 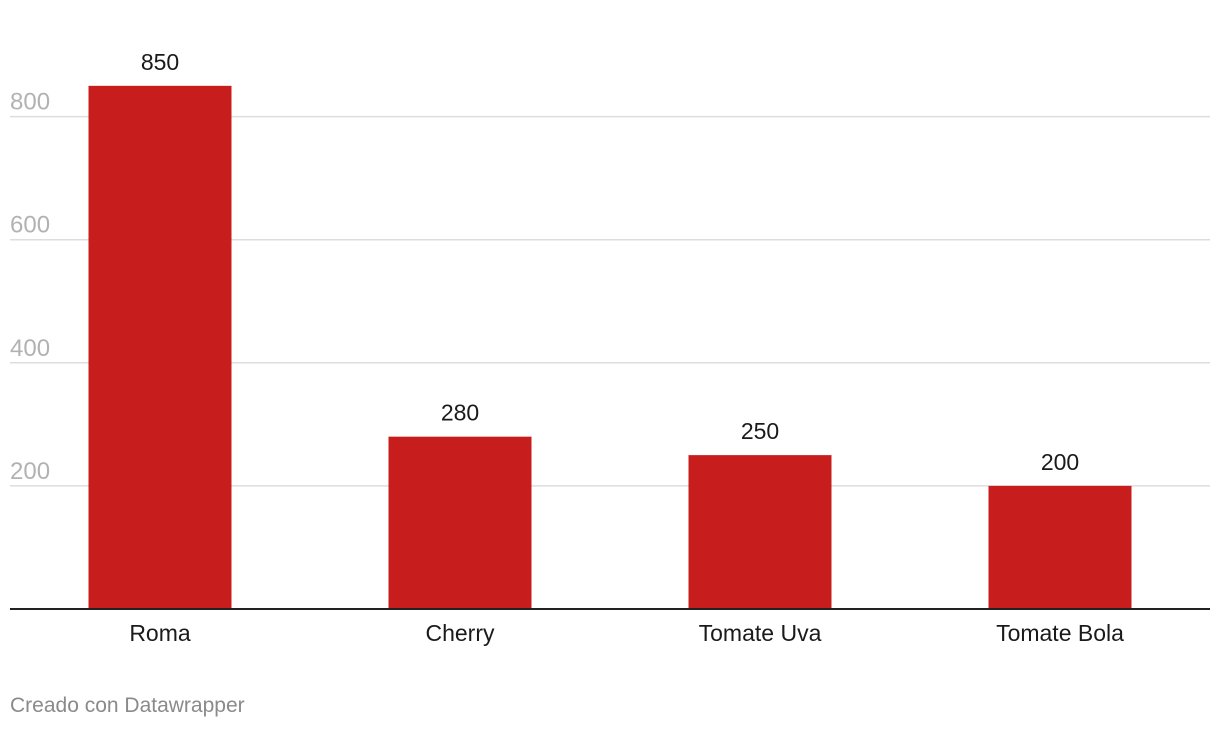 I want to click on x-axis: Roma Cherry Tomate Uva Tomate Bola, so click(x=626, y=633).